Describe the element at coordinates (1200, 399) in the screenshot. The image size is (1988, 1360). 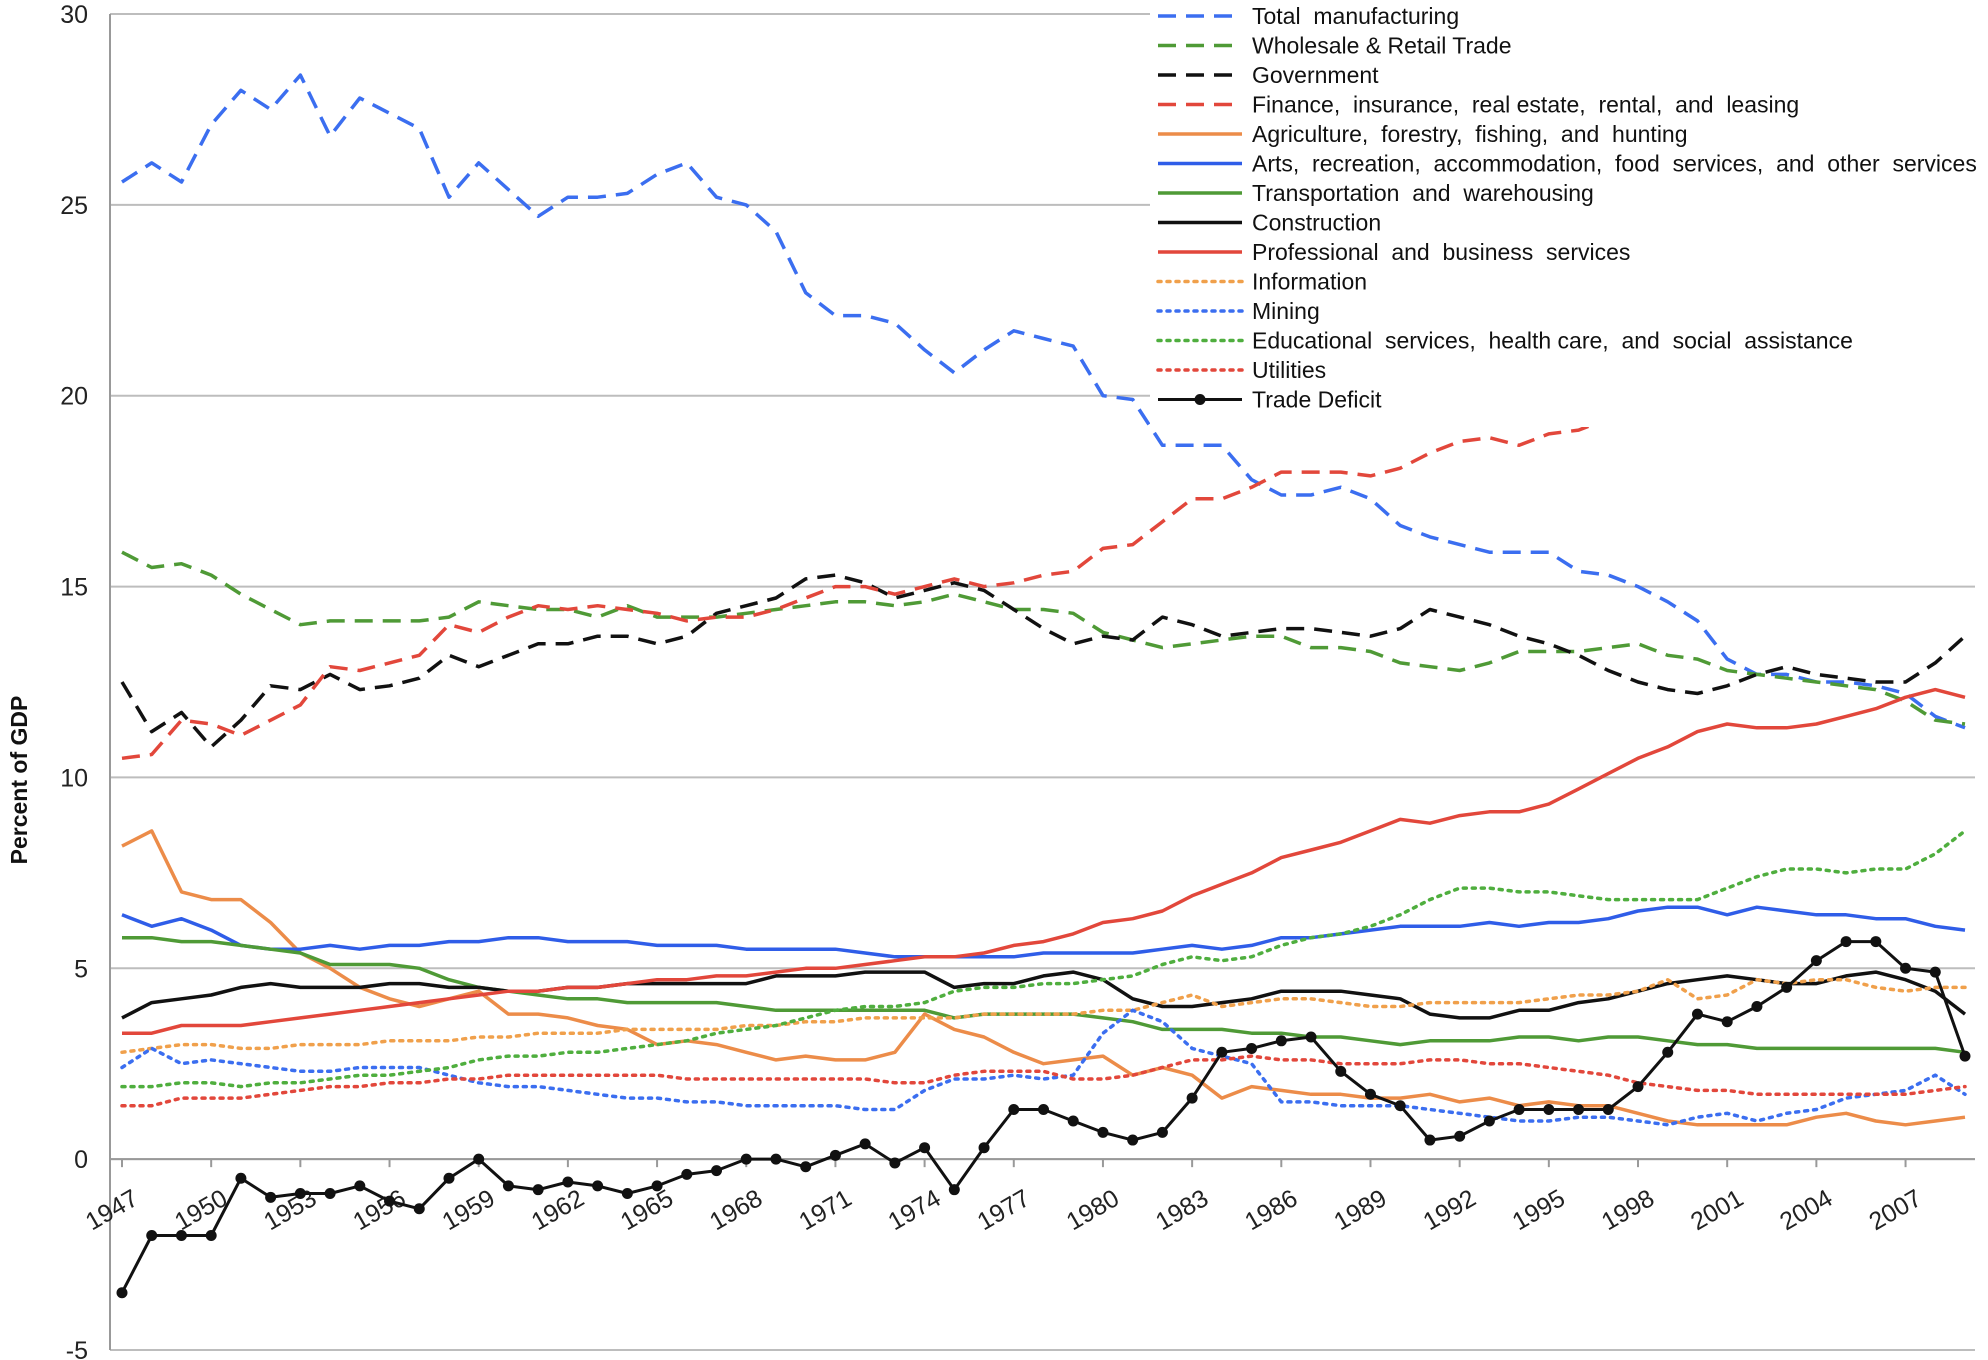
I see `legend-marker` at that location.